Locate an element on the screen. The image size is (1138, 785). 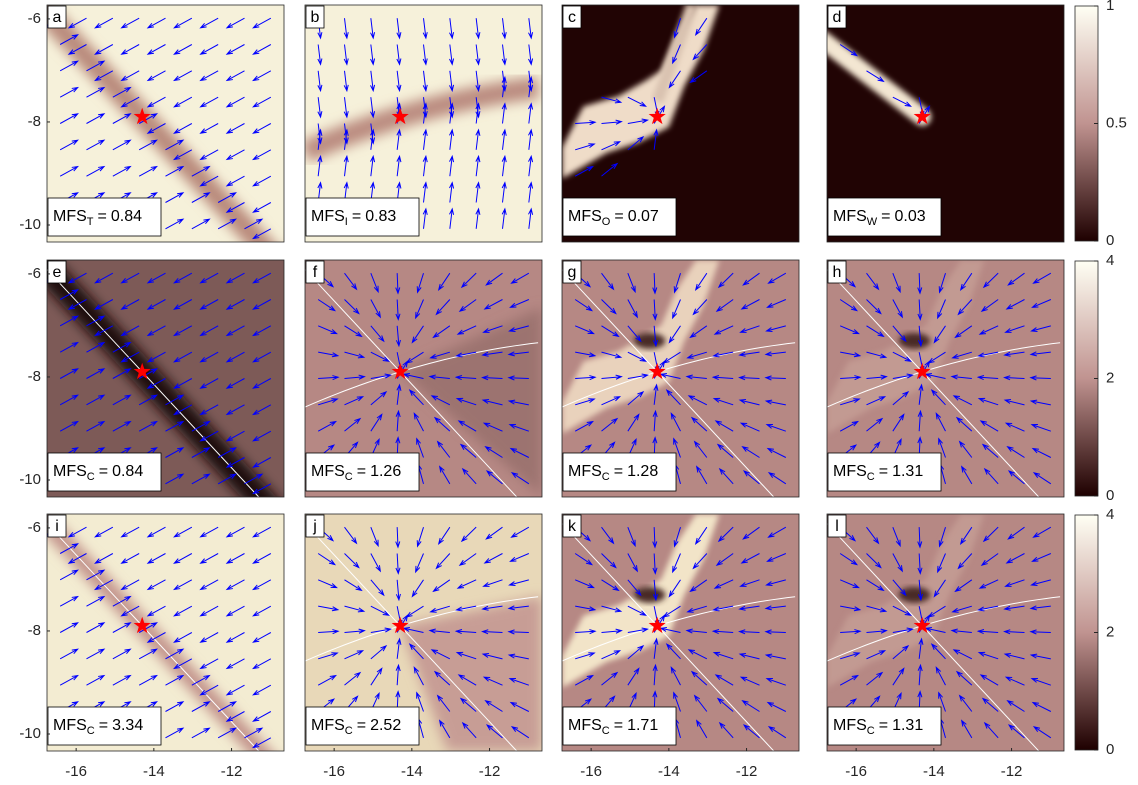
axes-frame is located at coordinates (680, 123).